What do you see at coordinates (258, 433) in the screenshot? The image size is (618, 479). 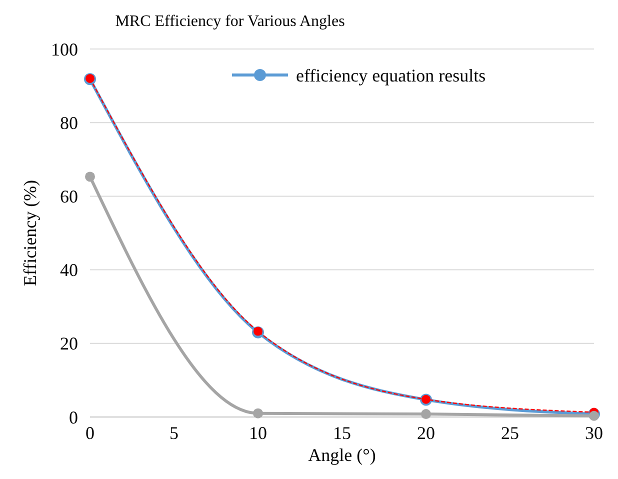 I see `x-tick-label: 10` at bounding box center [258, 433].